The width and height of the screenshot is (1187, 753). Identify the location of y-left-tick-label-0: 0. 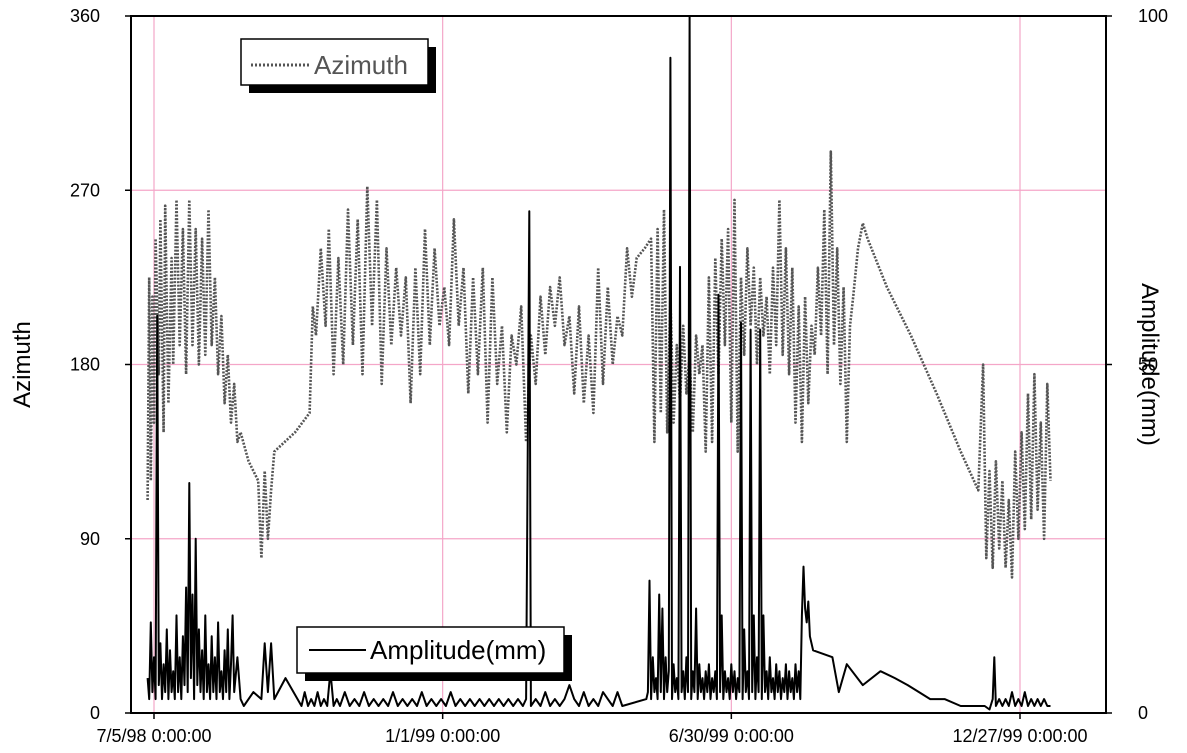
(95, 713).